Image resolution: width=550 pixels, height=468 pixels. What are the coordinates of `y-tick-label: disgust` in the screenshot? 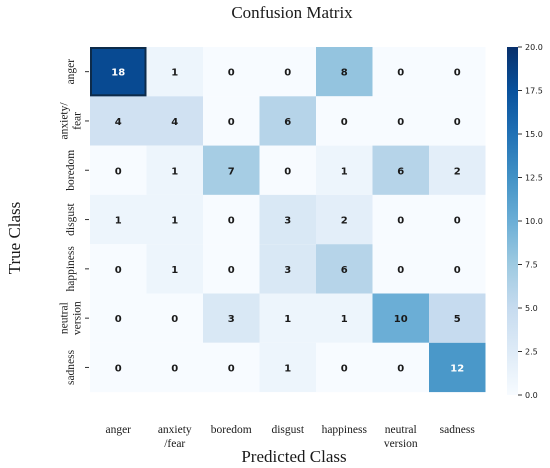 It's located at (71, 218).